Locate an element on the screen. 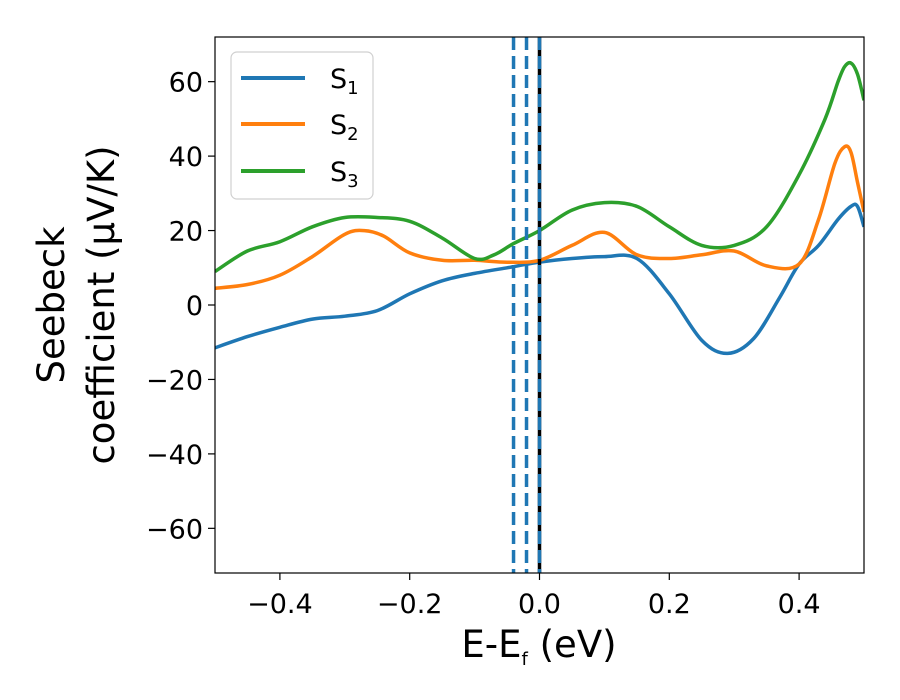 The height and width of the screenshot is (700, 900). legend-label-s1: S1 is located at coordinates (344, 81).